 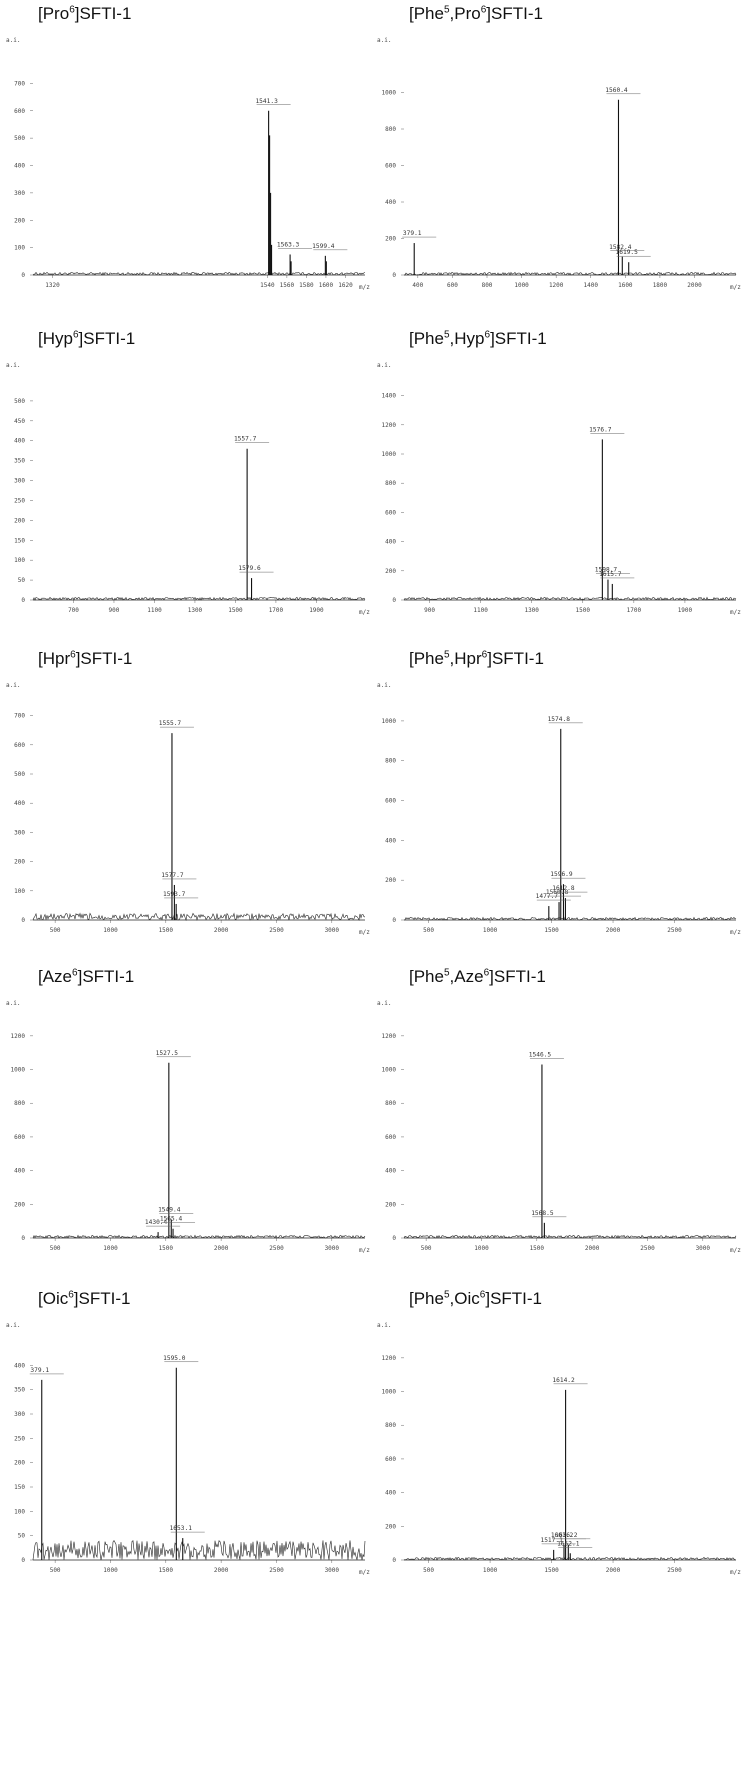 What do you see at coordinates (245, 439) in the screenshot?
I see `peak-label: 1557.7` at bounding box center [245, 439].